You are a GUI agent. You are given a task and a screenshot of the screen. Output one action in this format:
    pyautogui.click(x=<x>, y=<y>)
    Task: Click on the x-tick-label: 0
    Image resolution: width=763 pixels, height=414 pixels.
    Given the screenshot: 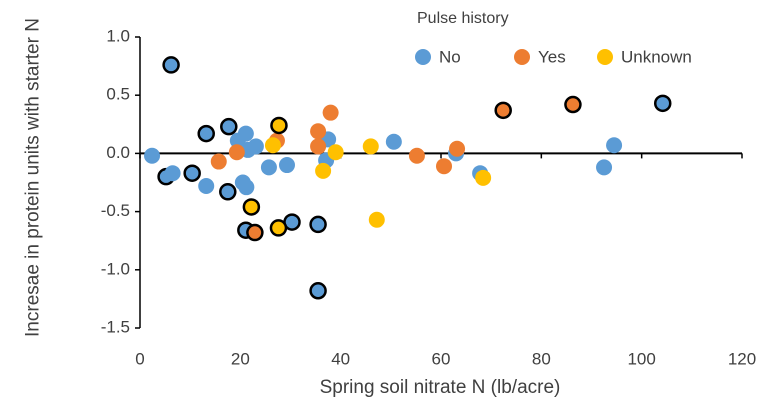 What is the action you would take?
    pyautogui.click(x=139, y=358)
    